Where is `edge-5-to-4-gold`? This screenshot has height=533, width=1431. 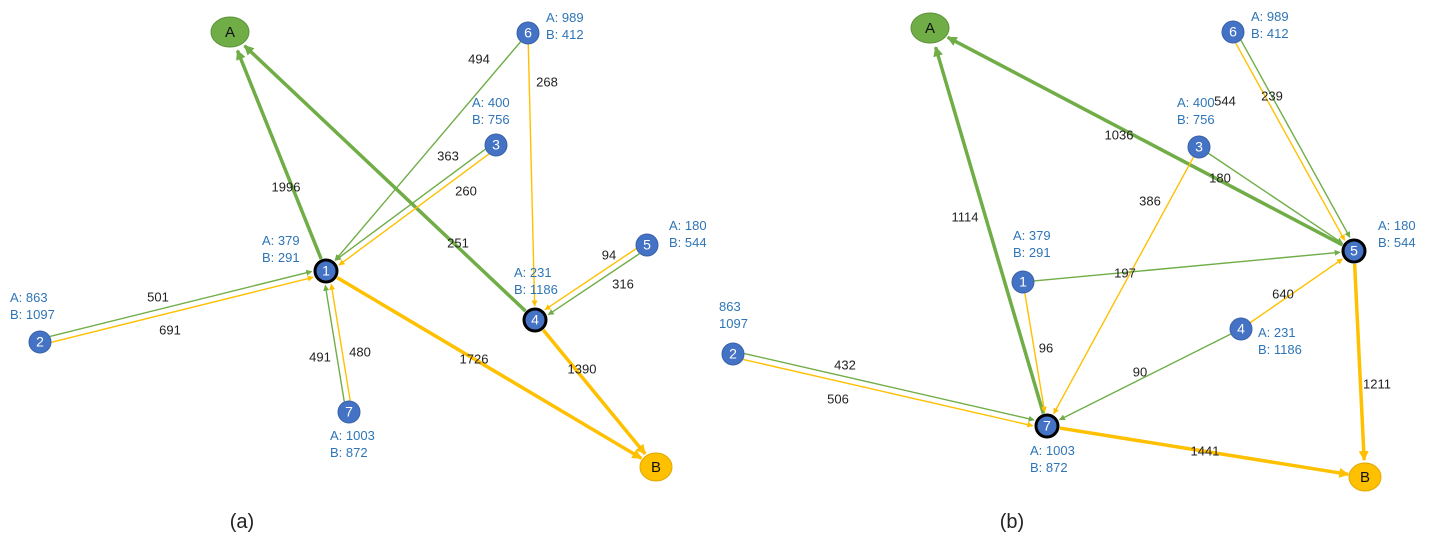 edge-5-to-4-gold is located at coordinates (590, 279).